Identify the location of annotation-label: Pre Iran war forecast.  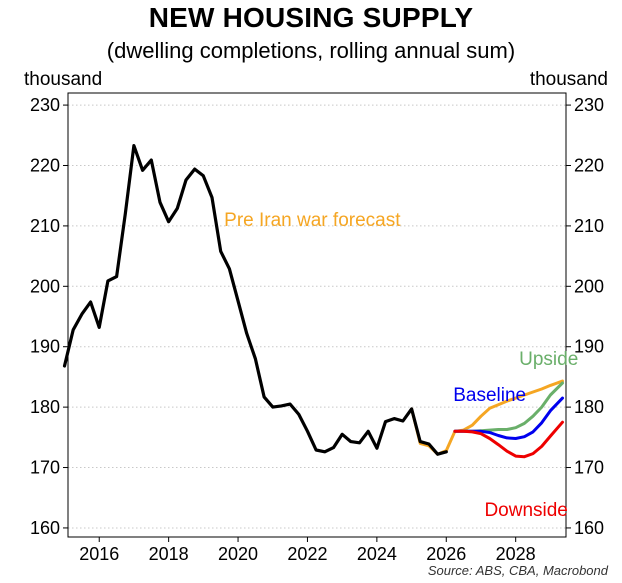
(312, 220).